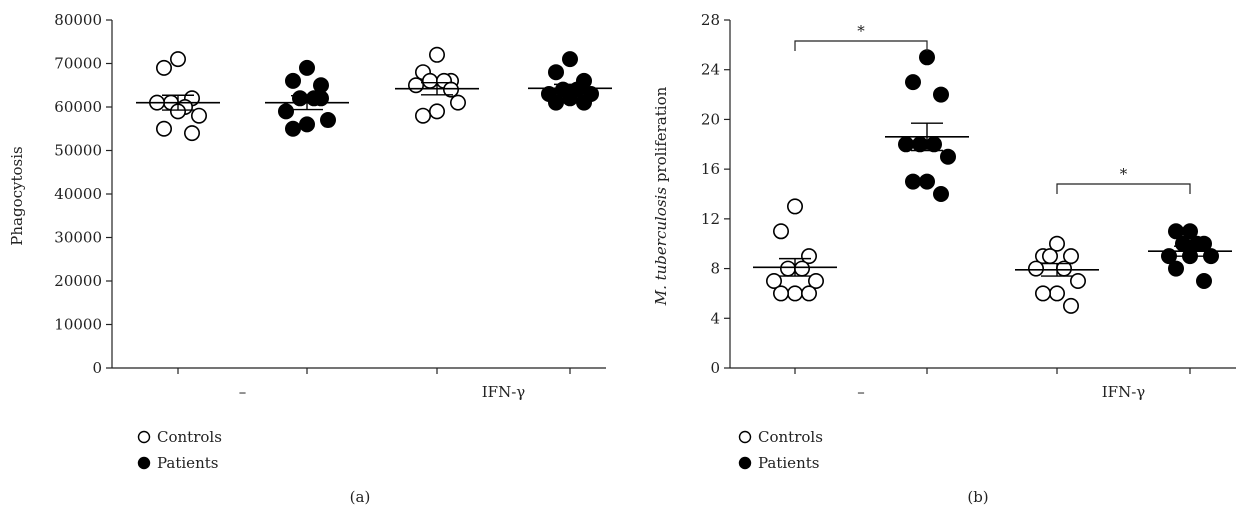 The image size is (1248, 517). What do you see at coordinates (710, 169) in the screenshot?
I see `panel-b-y-tick-label: 16` at bounding box center [710, 169].